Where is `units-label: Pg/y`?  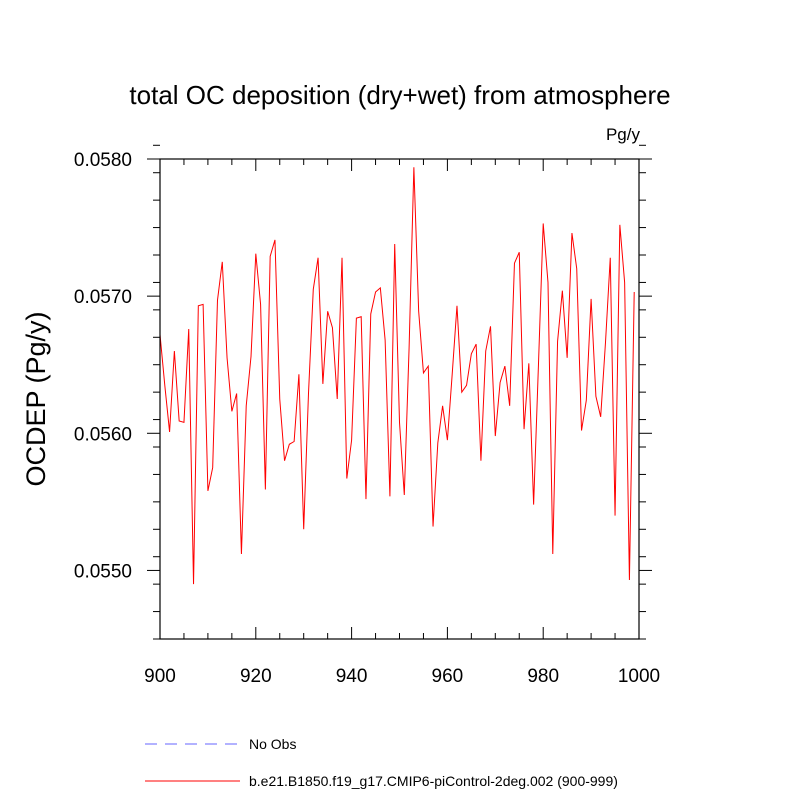
units-label: Pg/y is located at coordinates (623, 134).